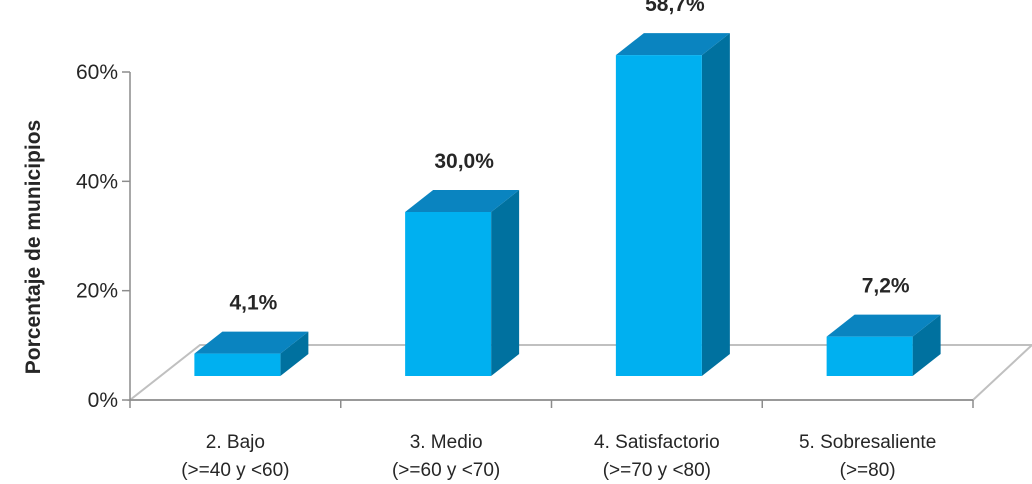  I want to click on value-label: 4,1%, so click(253, 303).